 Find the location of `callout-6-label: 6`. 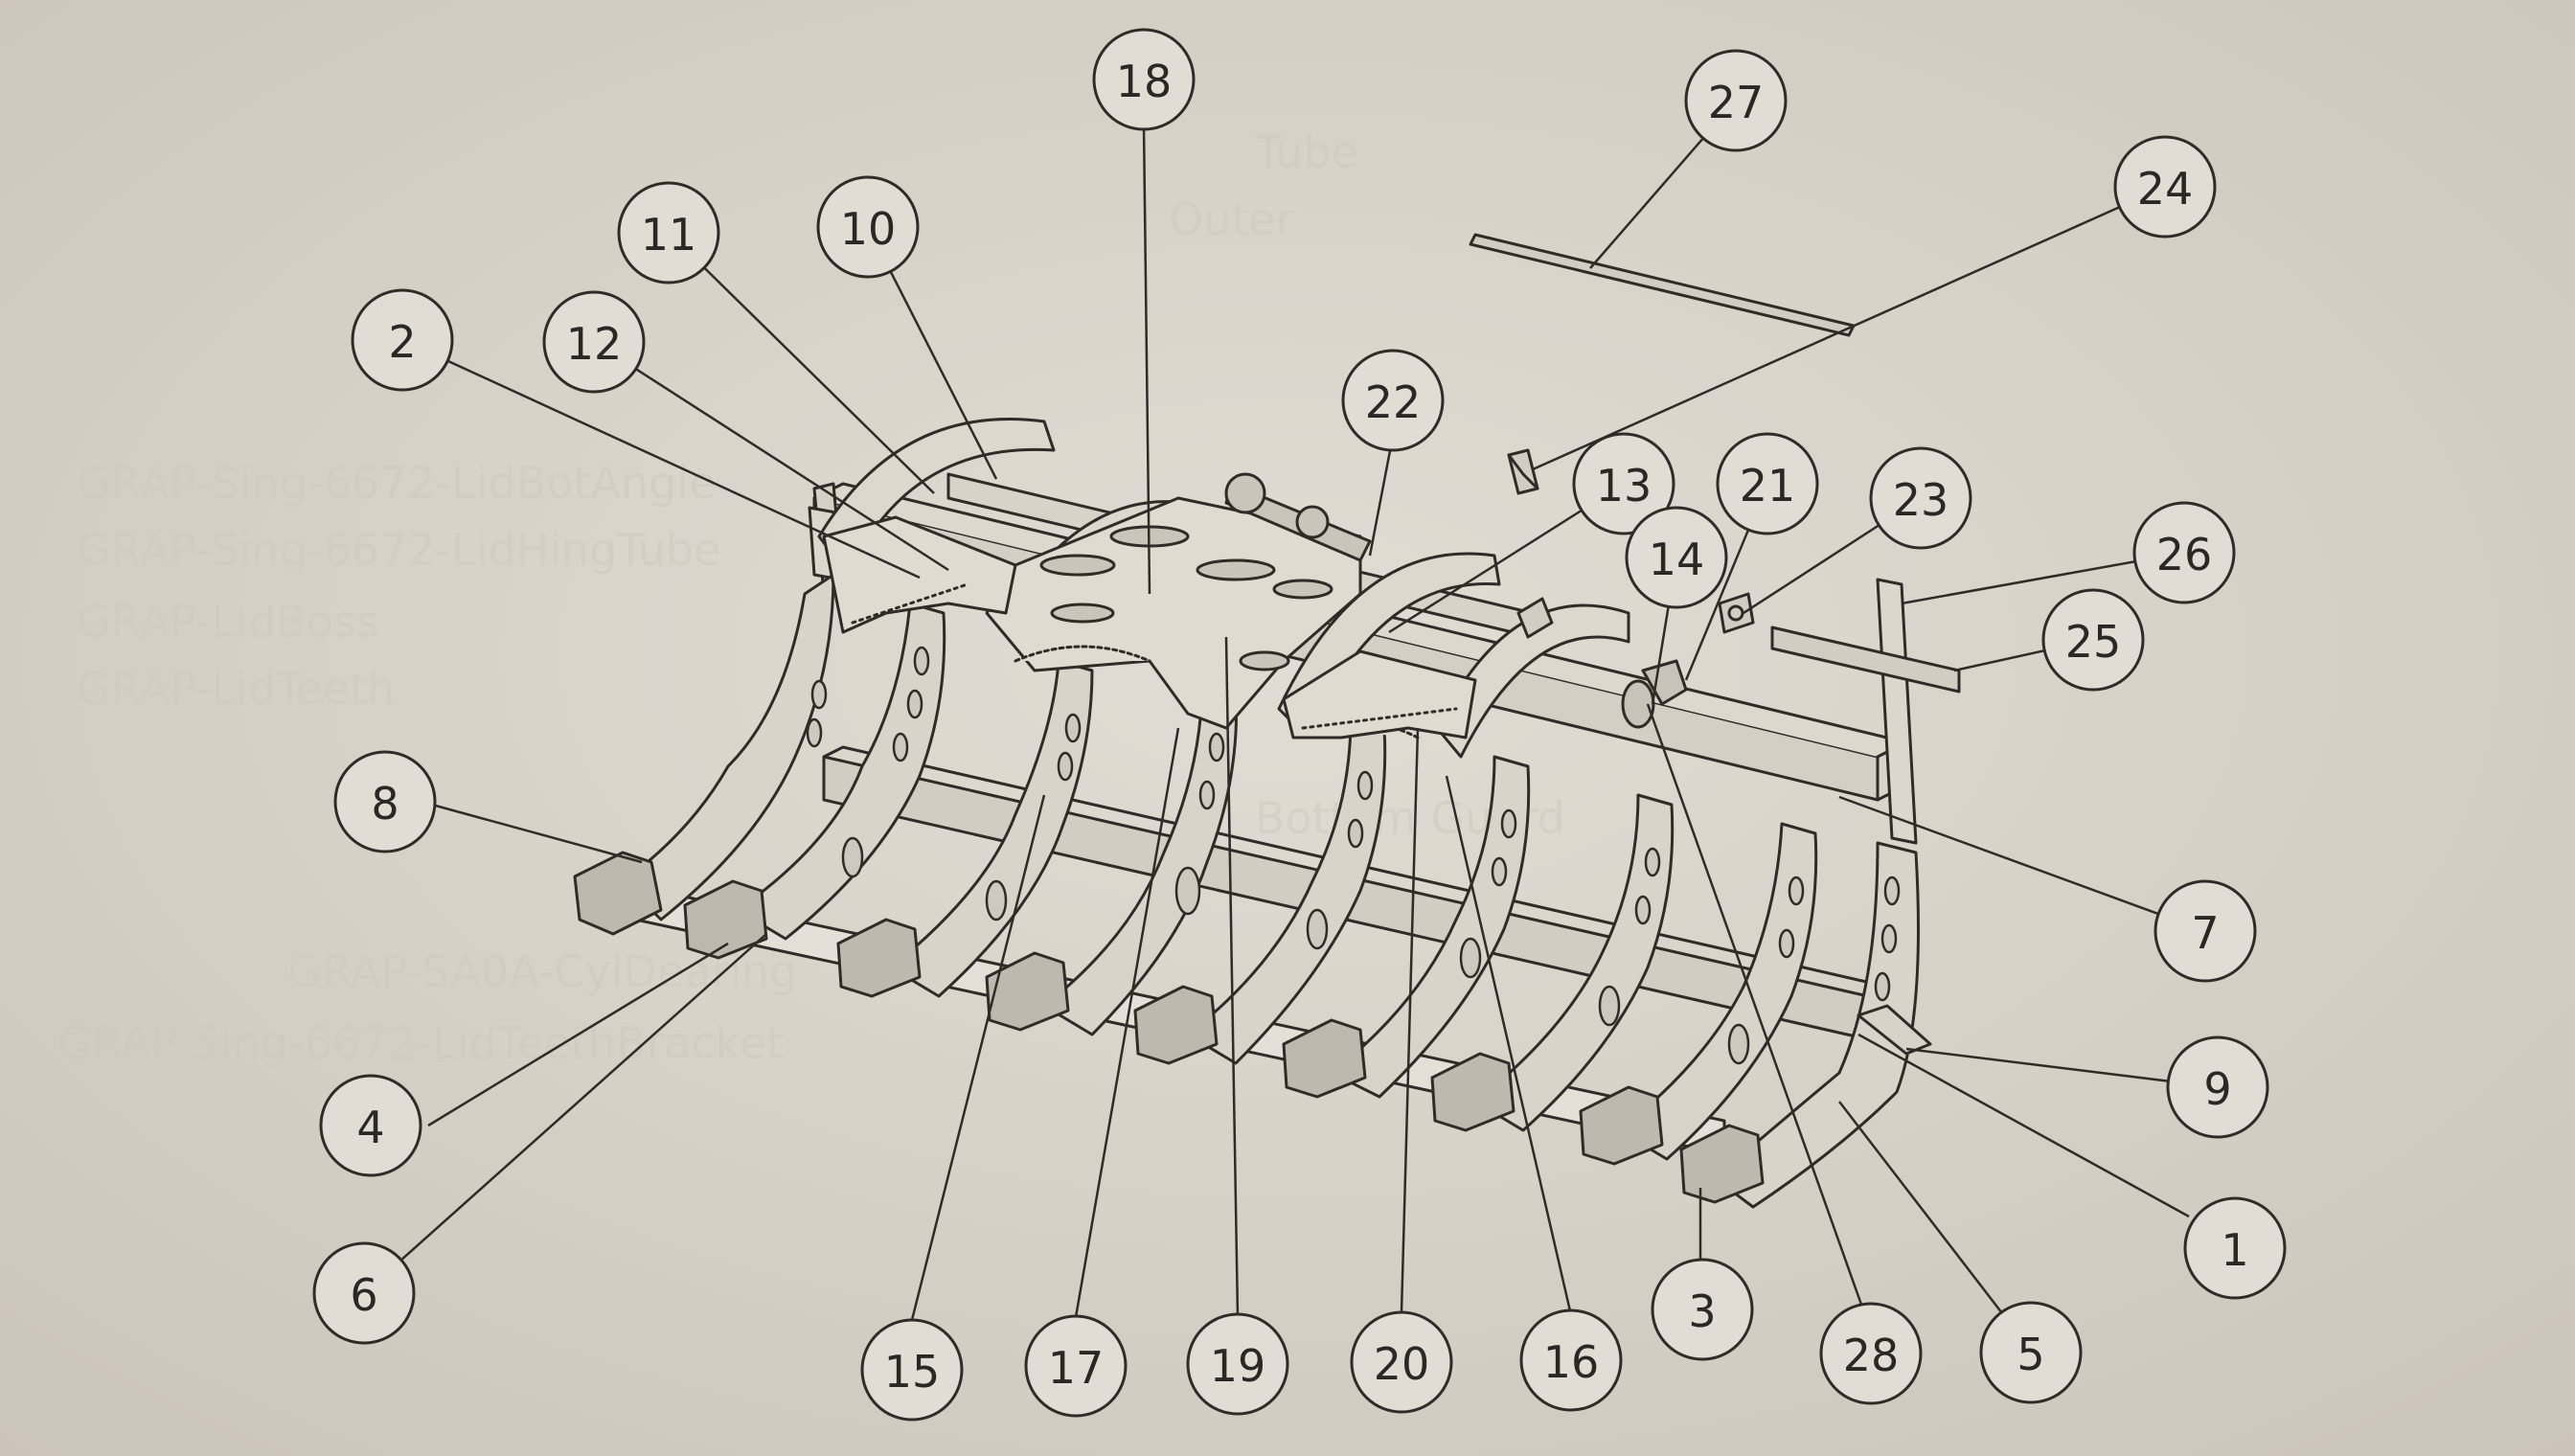

callout-6-label: 6 is located at coordinates (363, 1295).